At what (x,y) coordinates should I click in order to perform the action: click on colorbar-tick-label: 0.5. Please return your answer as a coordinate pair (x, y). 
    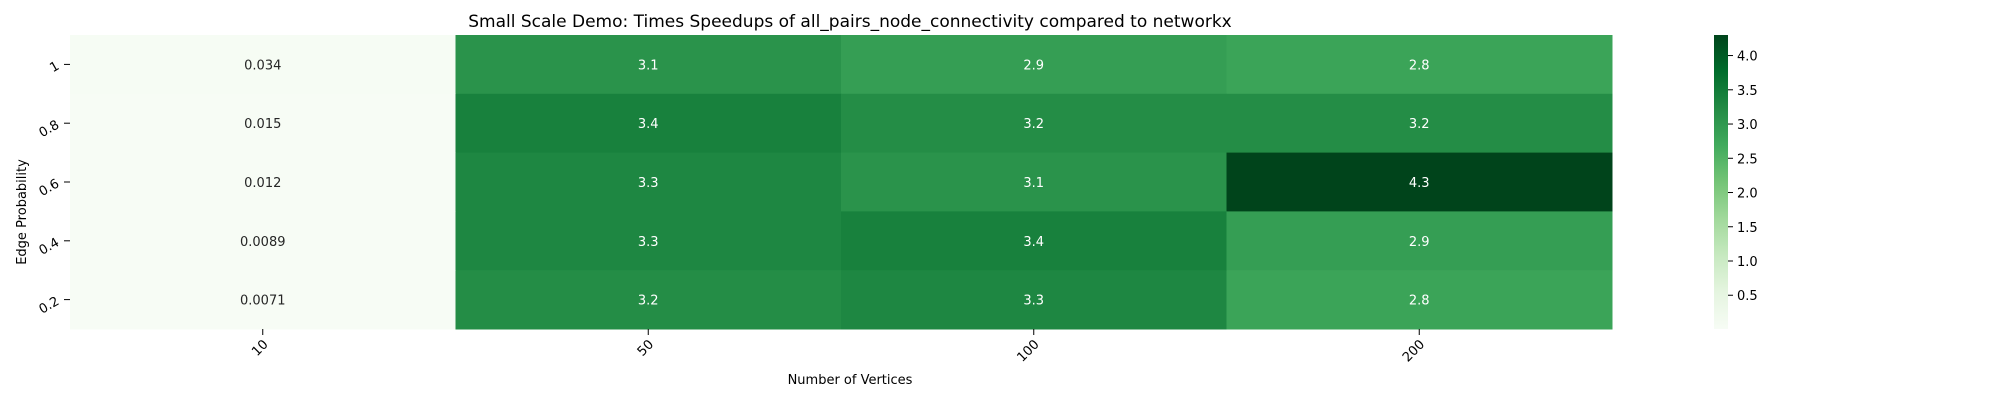
    Looking at the image, I should click on (1747, 296).